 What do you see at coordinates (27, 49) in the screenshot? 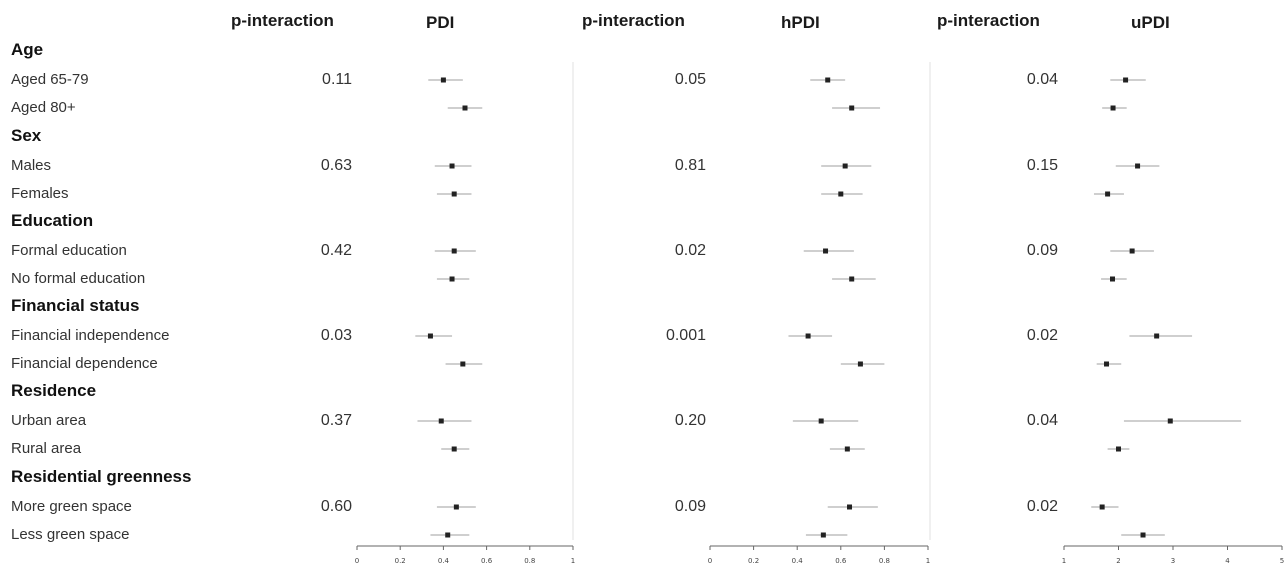
I see `group-heading: Age` at bounding box center [27, 49].